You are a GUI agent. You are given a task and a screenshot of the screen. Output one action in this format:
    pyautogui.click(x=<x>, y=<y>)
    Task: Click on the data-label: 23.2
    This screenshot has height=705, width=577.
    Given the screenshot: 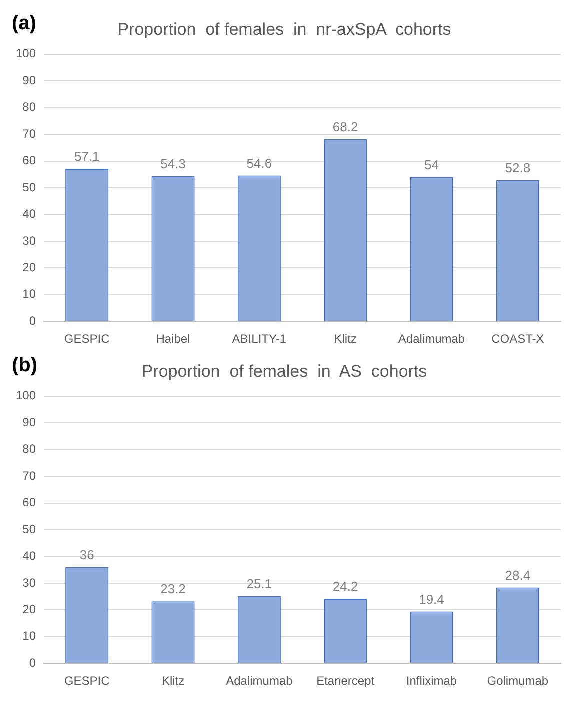 What is the action you would take?
    pyautogui.click(x=173, y=589)
    